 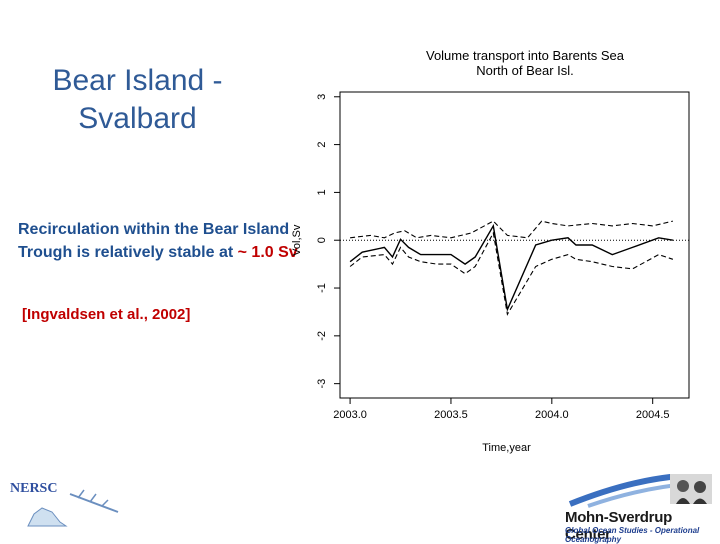 I want to click on msc-logo-name: Mohn-Sverdrup Center, so click(x=618, y=526).